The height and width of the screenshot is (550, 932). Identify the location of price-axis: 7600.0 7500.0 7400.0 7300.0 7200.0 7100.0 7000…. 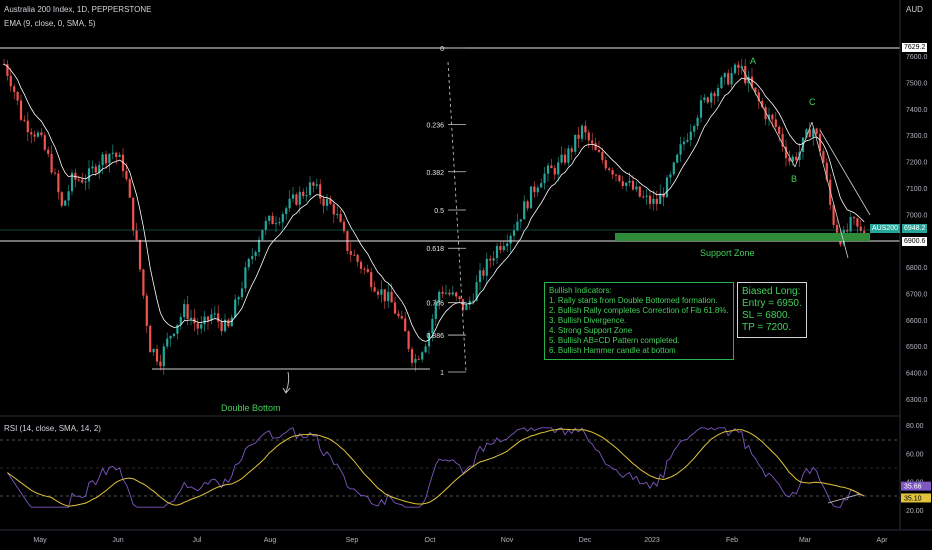
(917, 229).